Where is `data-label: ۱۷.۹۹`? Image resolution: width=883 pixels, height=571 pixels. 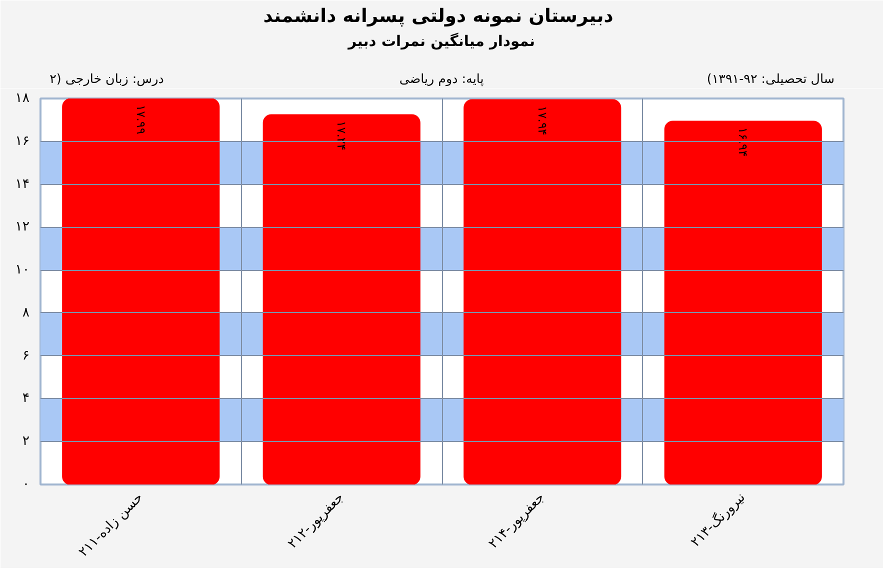
data-label: ۱۷.۹۹ is located at coordinates (141, 119).